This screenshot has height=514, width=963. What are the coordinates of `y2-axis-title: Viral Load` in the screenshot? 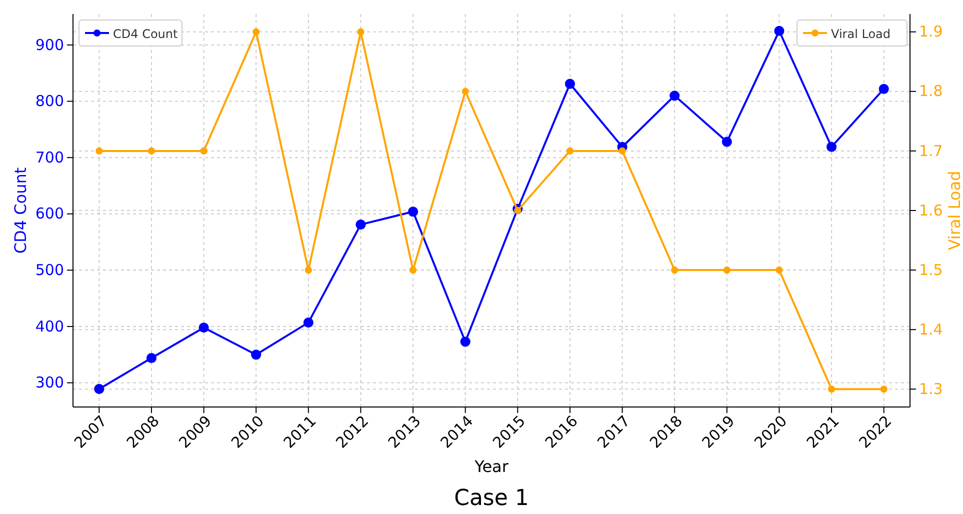 It's located at (954, 210).